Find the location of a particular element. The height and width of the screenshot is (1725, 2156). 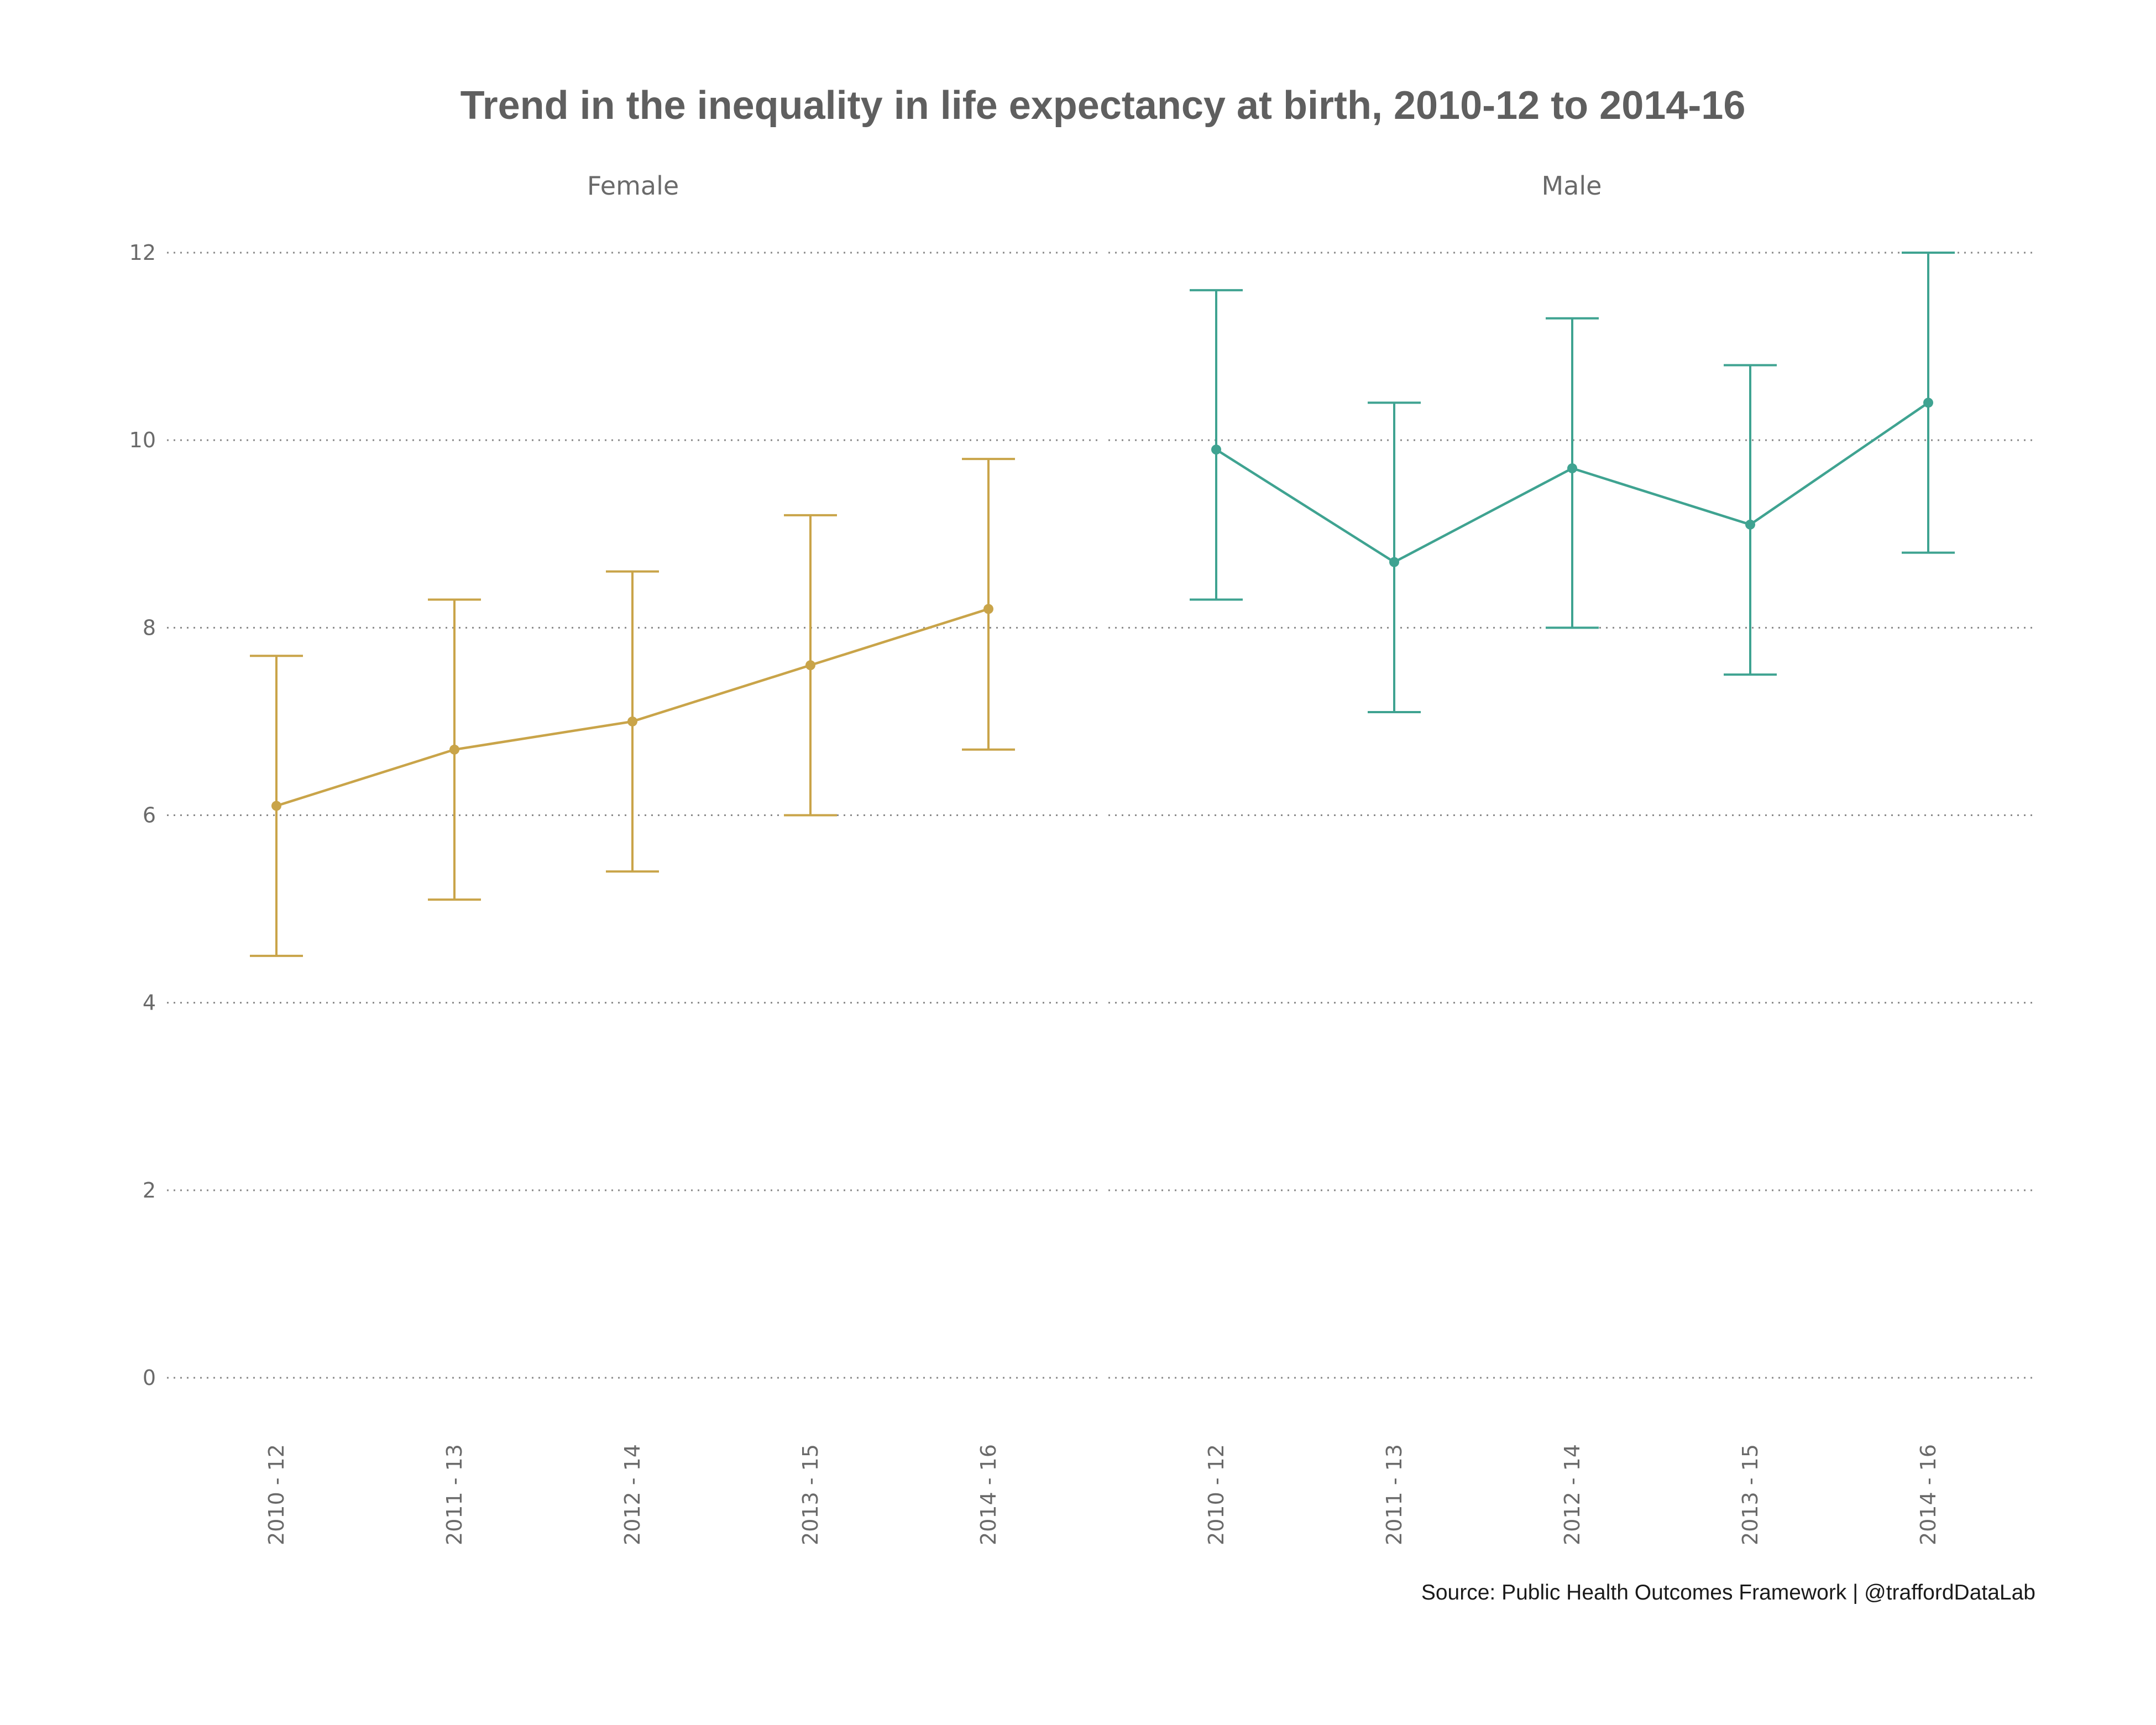

y-tick-label: 2 is located at coordinates (150, 1190).